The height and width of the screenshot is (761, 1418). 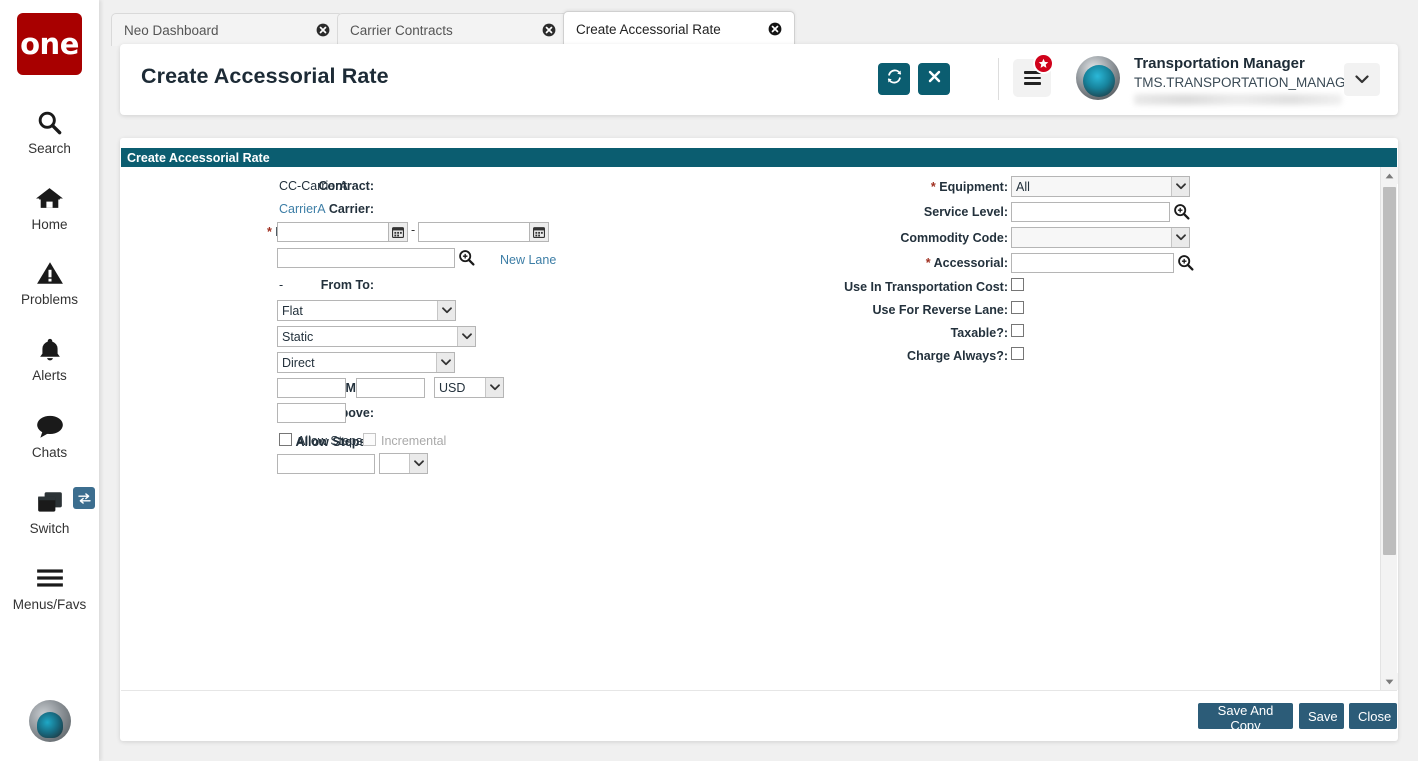 I want to click on sidebar-item-problems: Problems, so click(x=49, y=281).